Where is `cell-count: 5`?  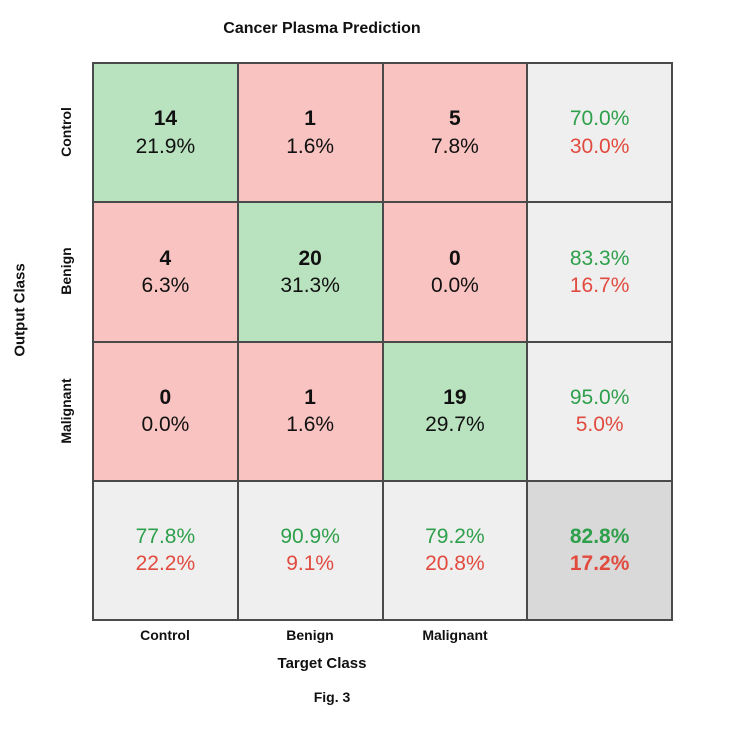 cell-count: 5 is located at coordinates (455, 119).